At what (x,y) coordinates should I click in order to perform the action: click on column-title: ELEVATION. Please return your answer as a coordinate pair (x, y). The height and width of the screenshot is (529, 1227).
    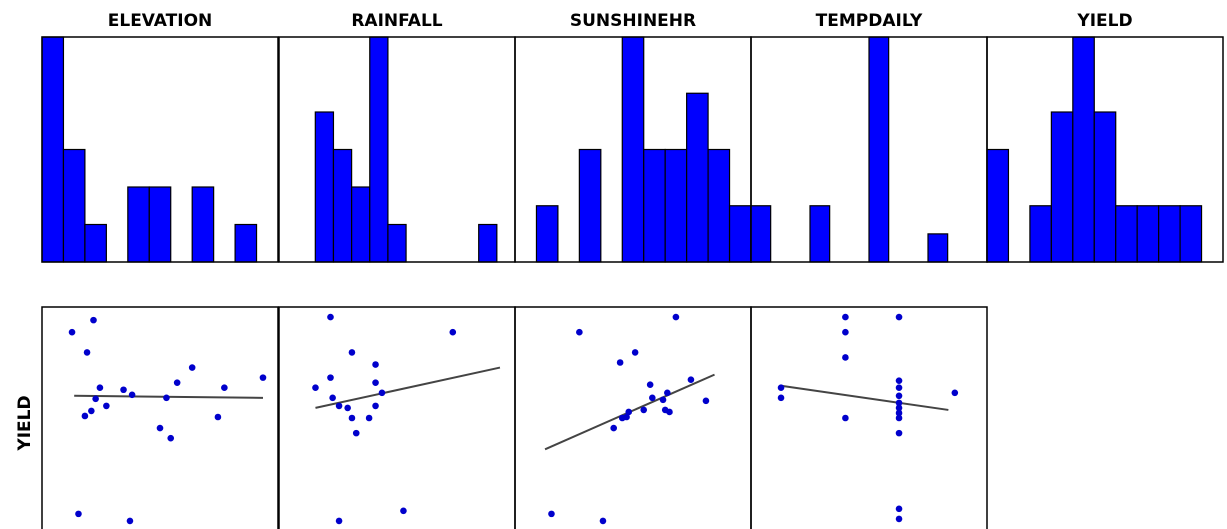
    Looking at the image, I should click on (160, 21).